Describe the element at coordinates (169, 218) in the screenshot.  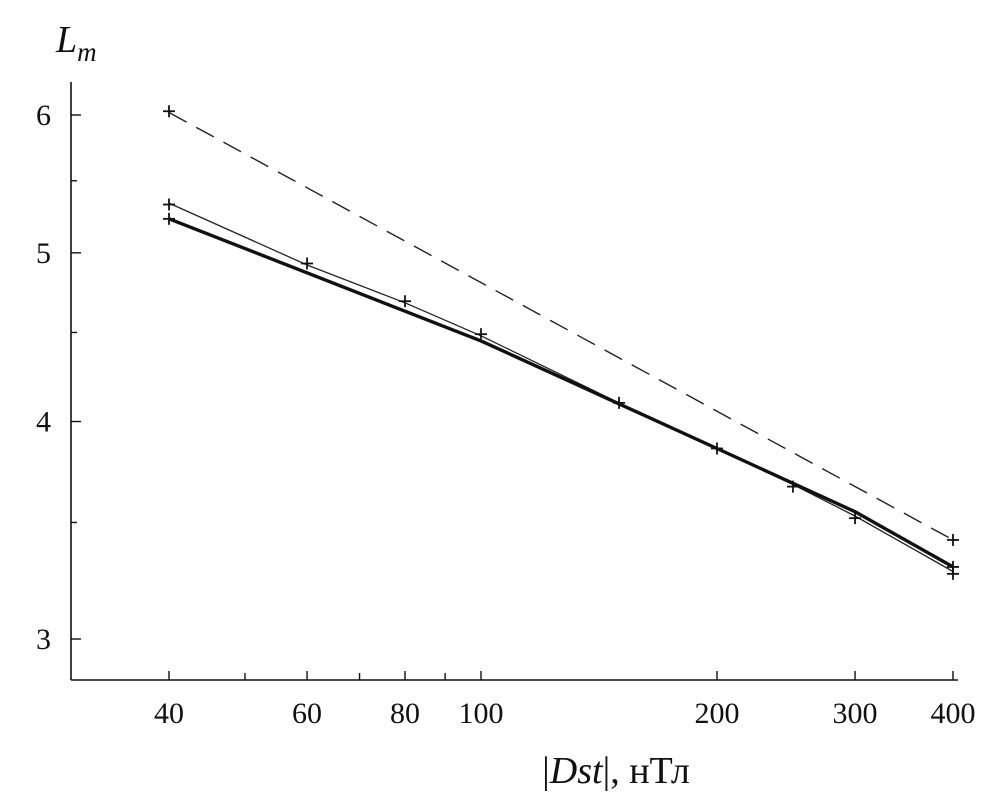
I see `series-3-marker` at that location.